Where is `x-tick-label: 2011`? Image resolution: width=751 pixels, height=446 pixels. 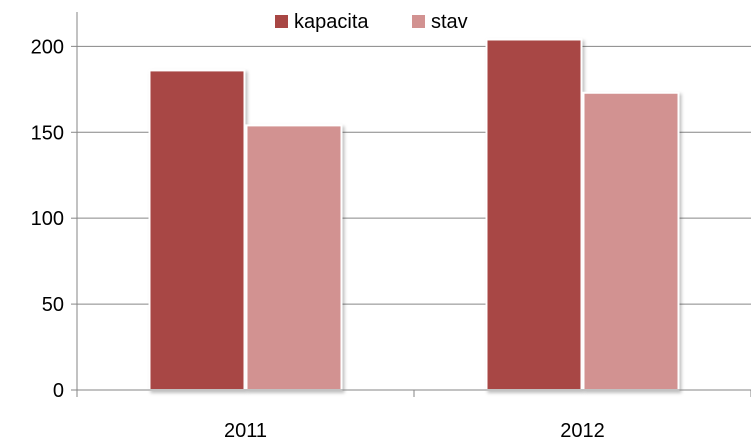 x-tick-label: 2011 is located at coordinates (245, 431).